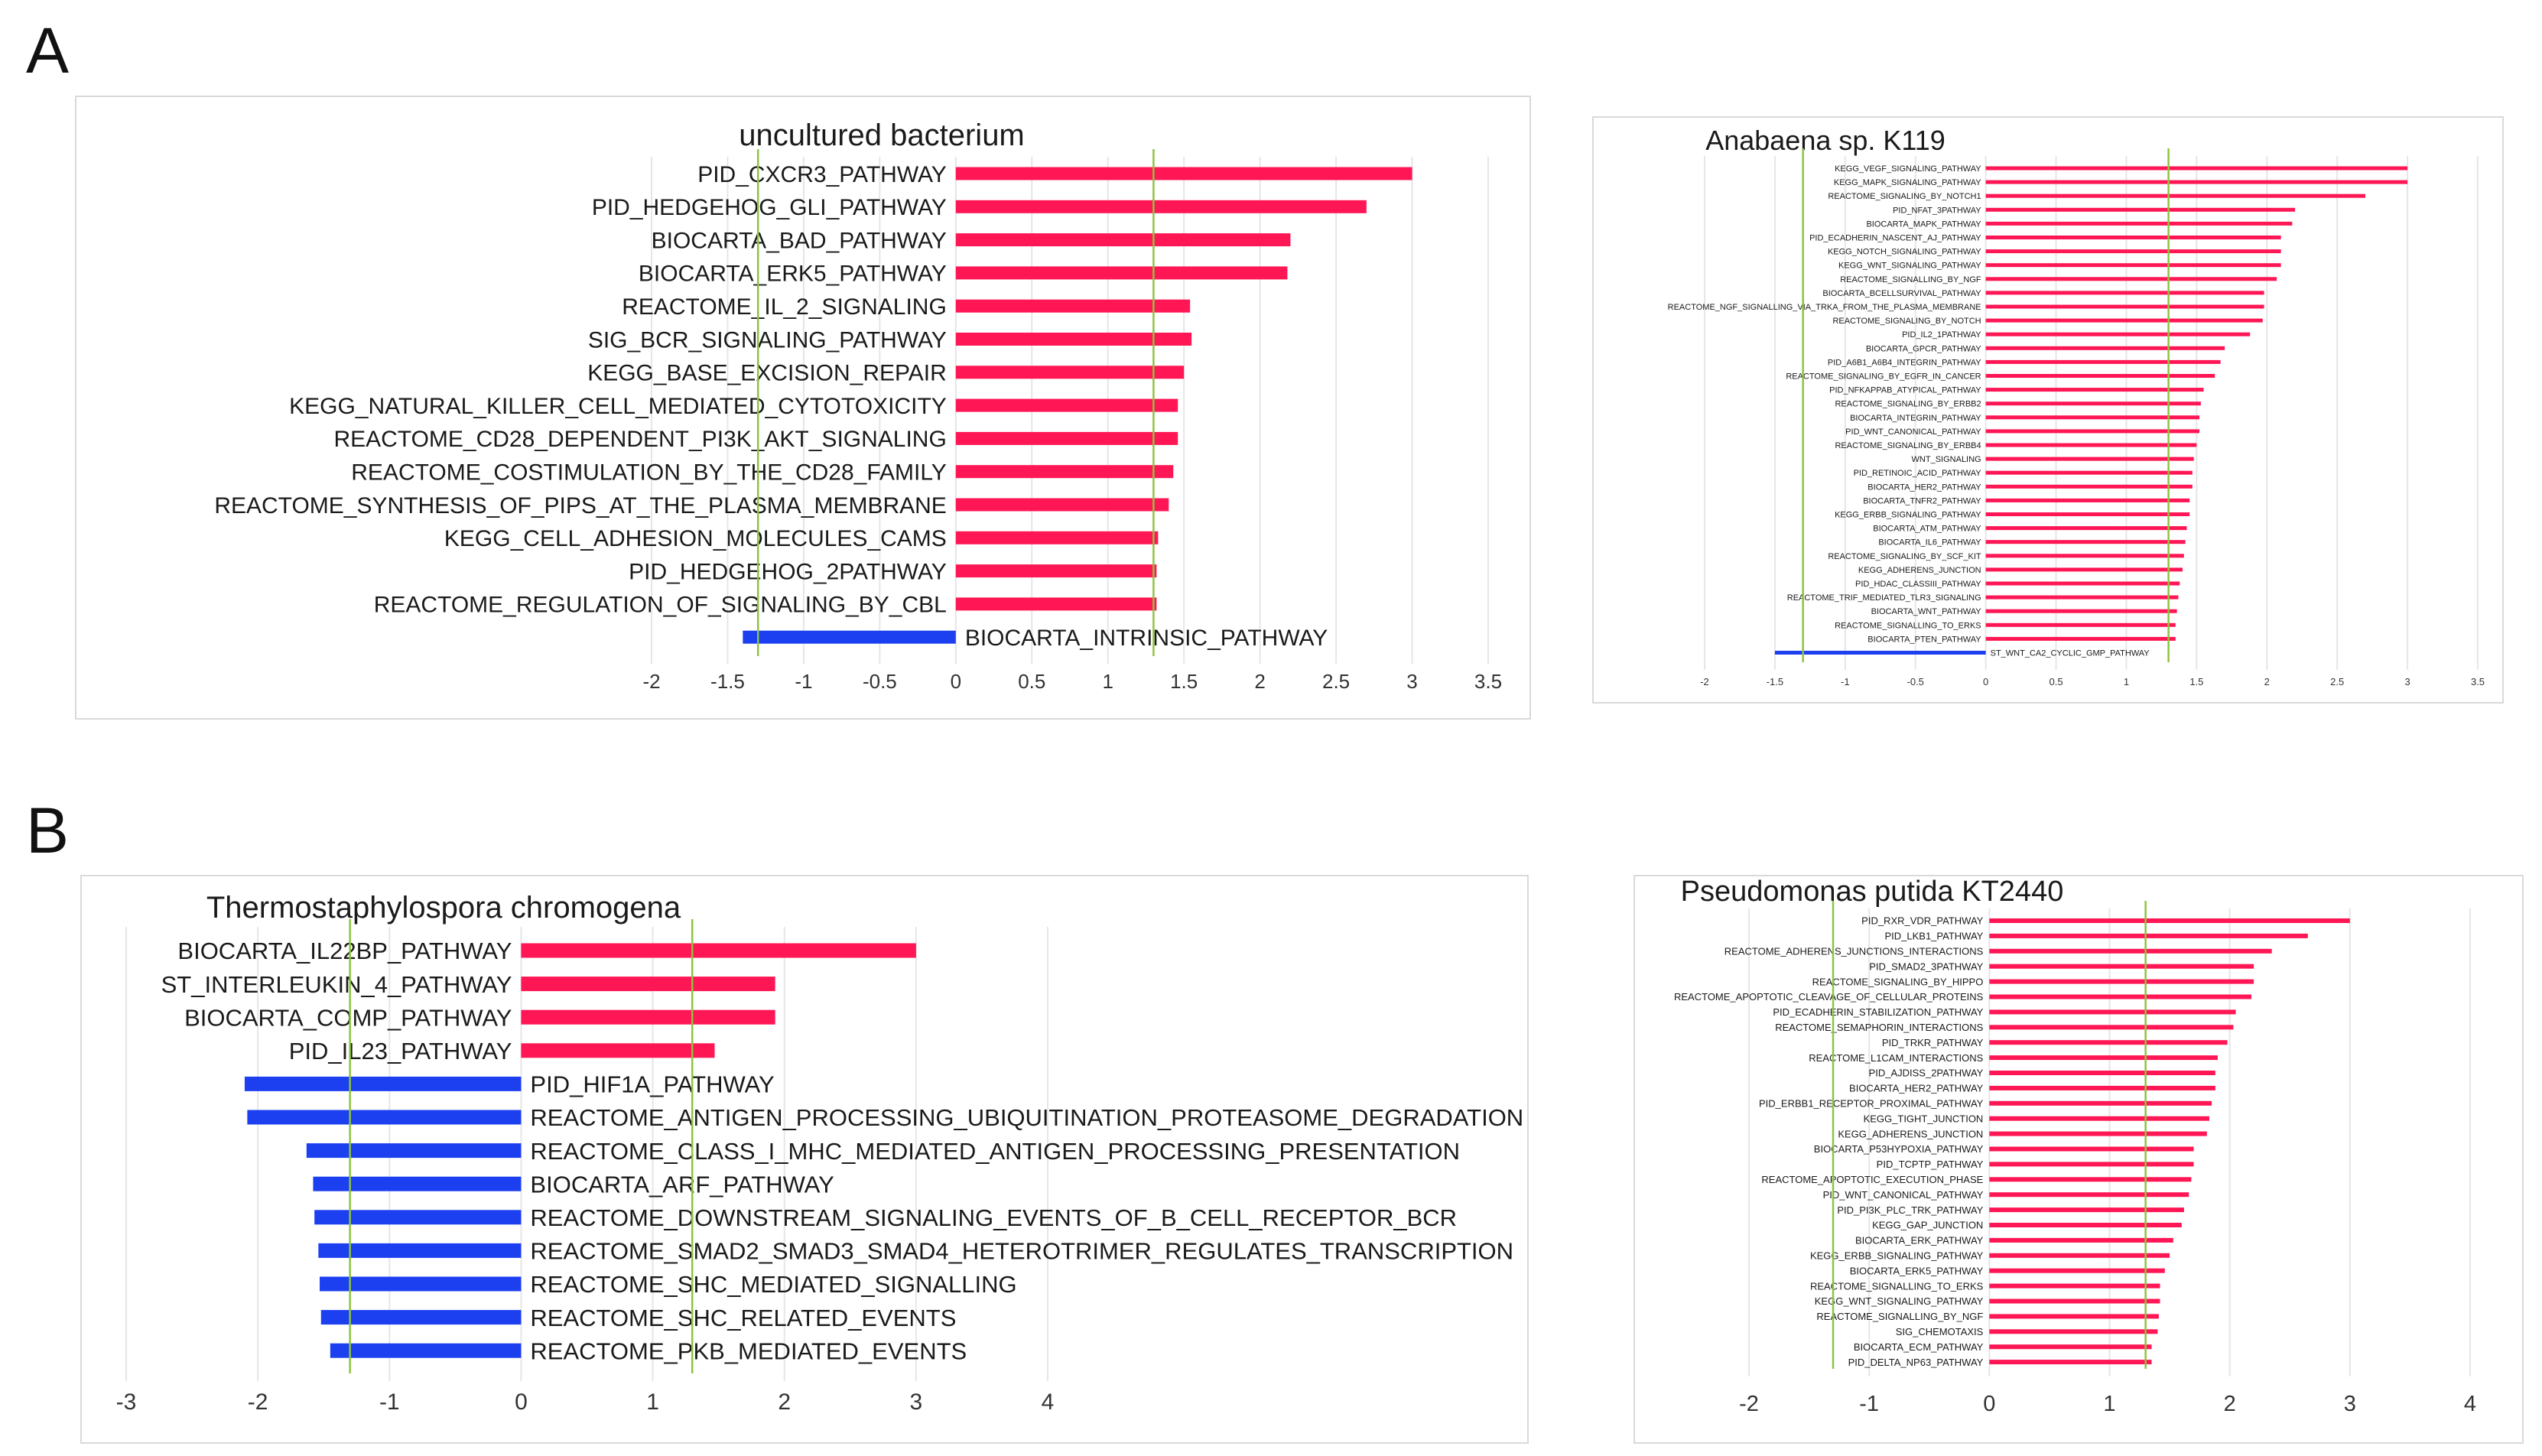  What do you see at coordinates (2196, 681) in the screenshot?
I see `anabaena-x-tick-label: 1.5` at bounding box center [2196, 681].